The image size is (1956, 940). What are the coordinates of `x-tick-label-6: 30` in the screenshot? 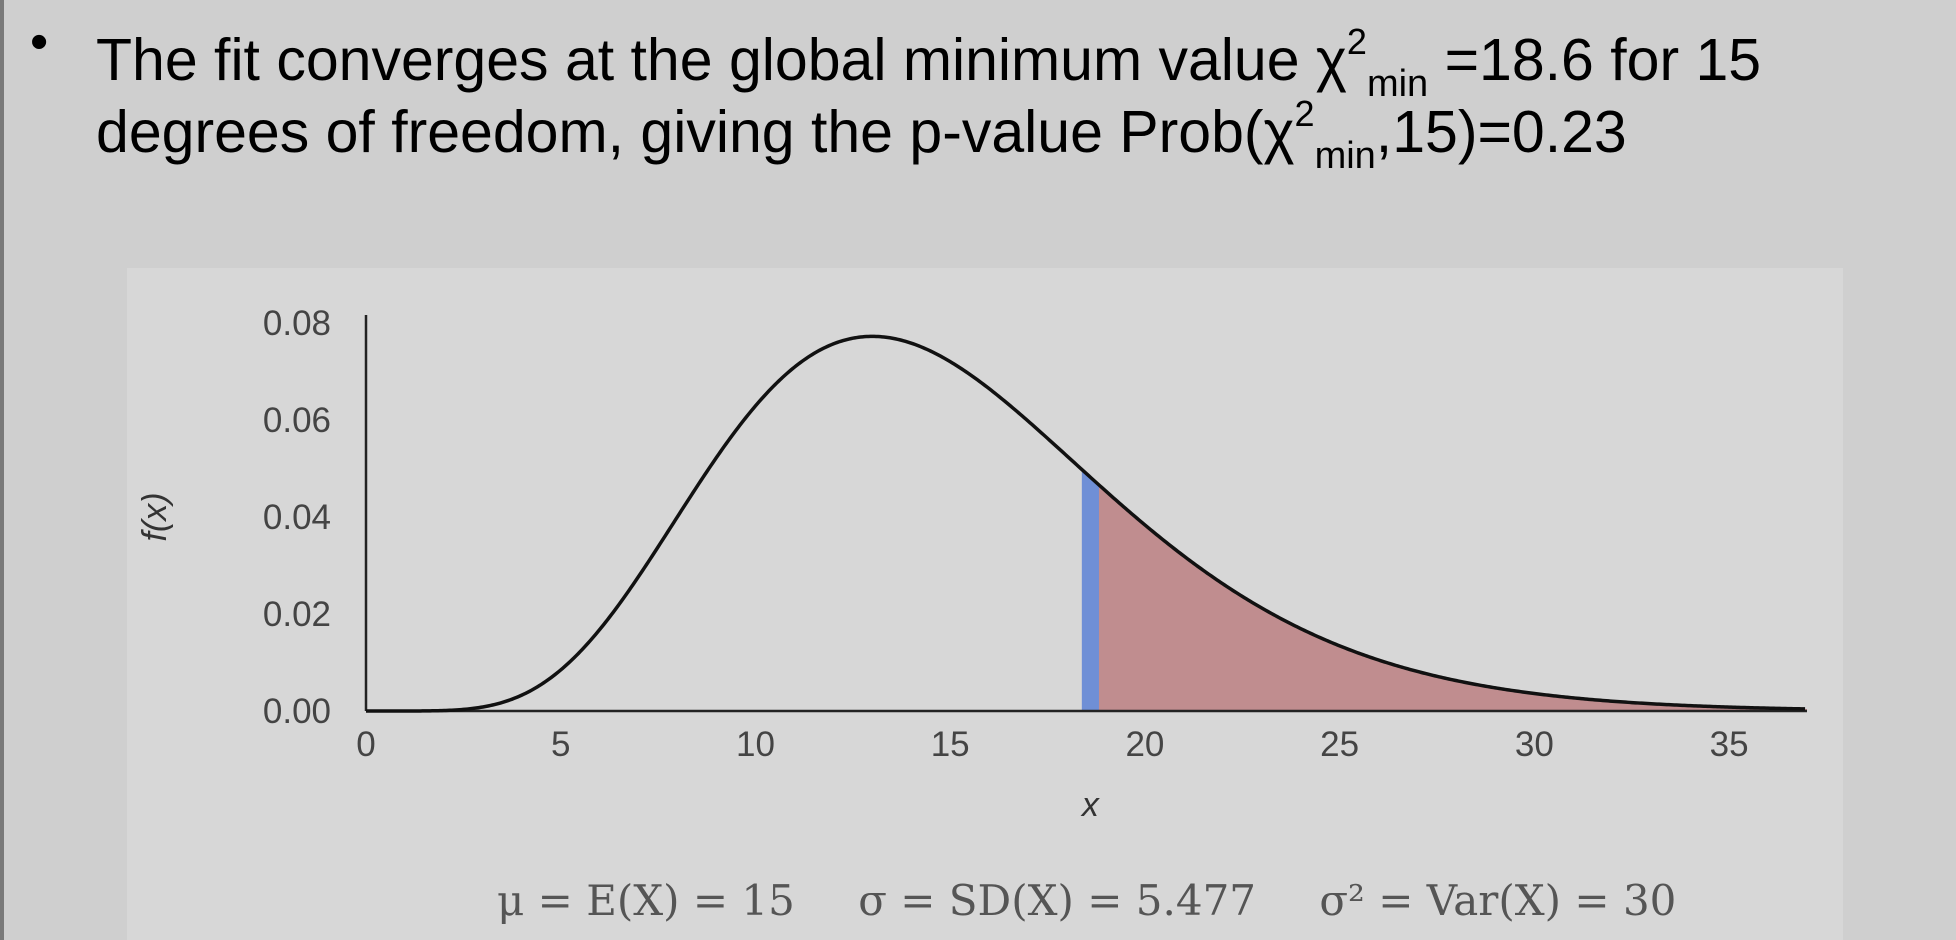 It's located at (1534, 744).